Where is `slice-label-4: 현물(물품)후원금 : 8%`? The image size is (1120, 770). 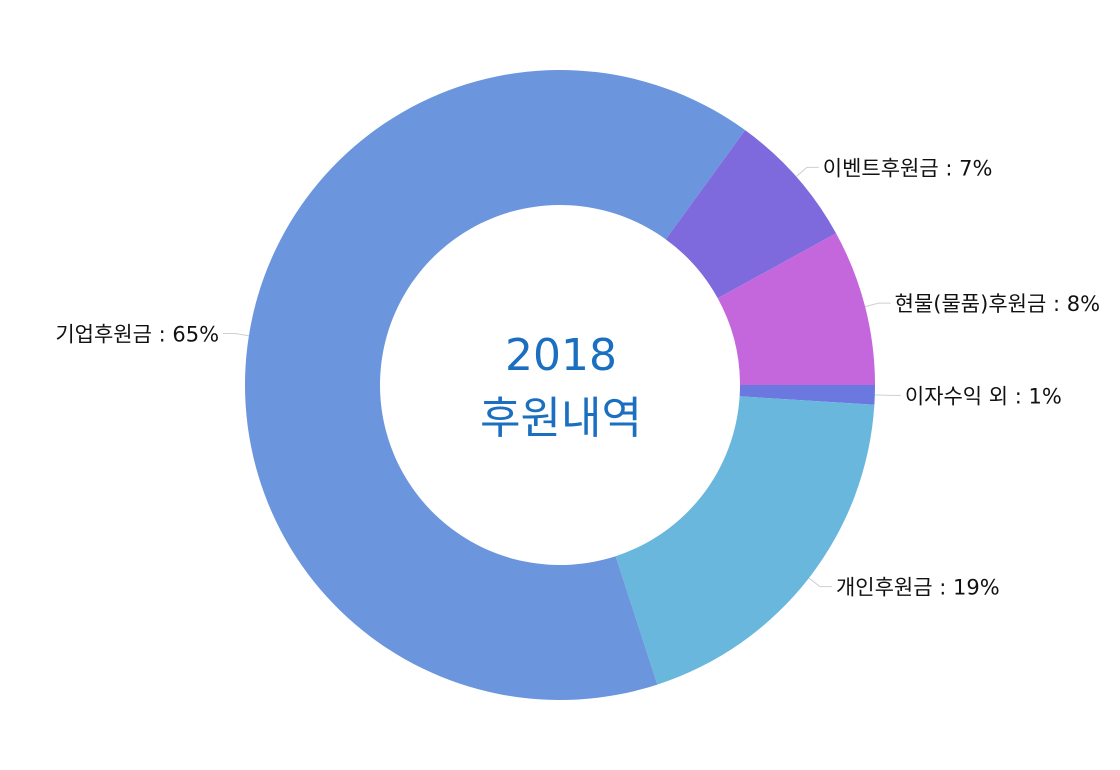 slice-label-4: 현물(물품)후원금 : 8% is located at coordinates (997, 304).